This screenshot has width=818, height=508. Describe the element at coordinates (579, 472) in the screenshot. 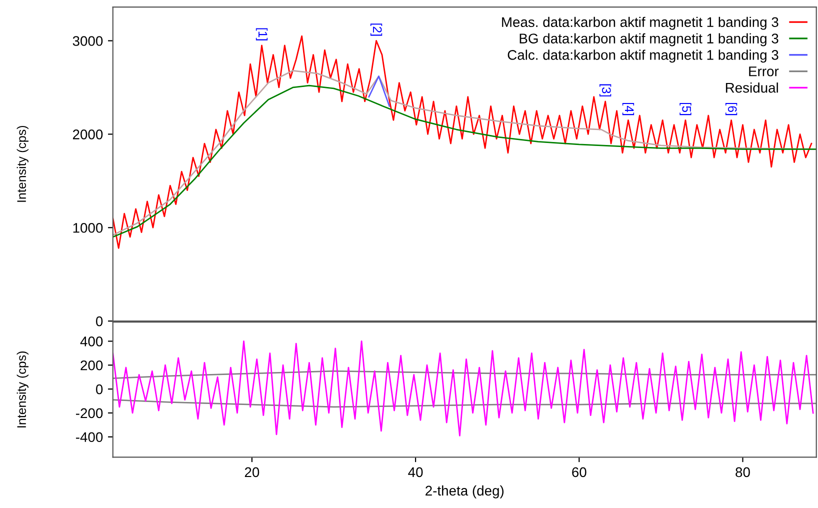

I see `x-tick-label: 60` at that location.